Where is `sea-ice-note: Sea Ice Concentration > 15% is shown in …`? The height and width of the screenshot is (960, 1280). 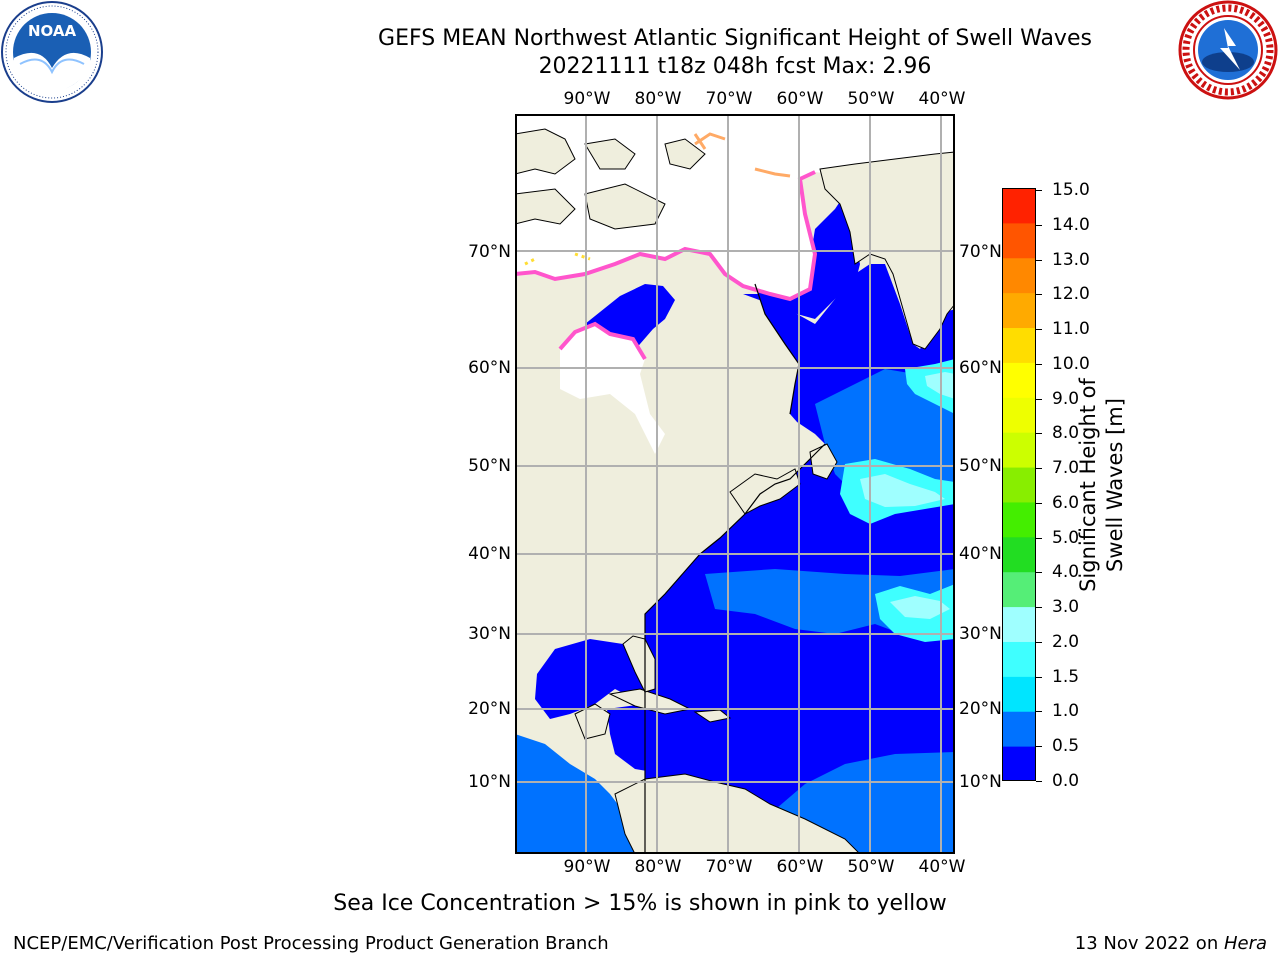
sea-ice-note: Sea Ice Concentration > 15% is shown in … is located at coordinates (640, 903).